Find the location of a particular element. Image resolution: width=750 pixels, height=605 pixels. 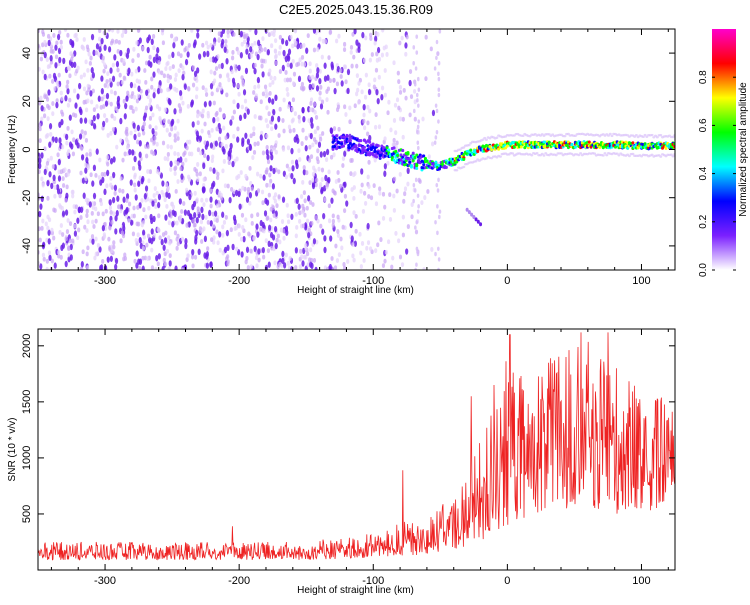

isolated-feature-cell is located at coordinates (474, 216).